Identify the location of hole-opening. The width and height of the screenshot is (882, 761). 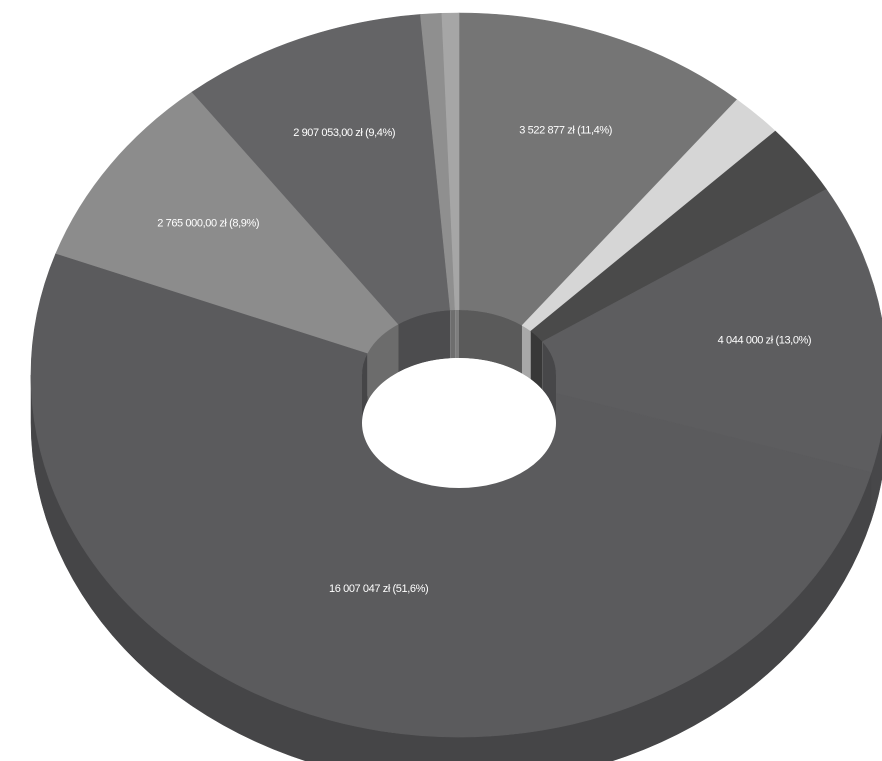
(458, 423).